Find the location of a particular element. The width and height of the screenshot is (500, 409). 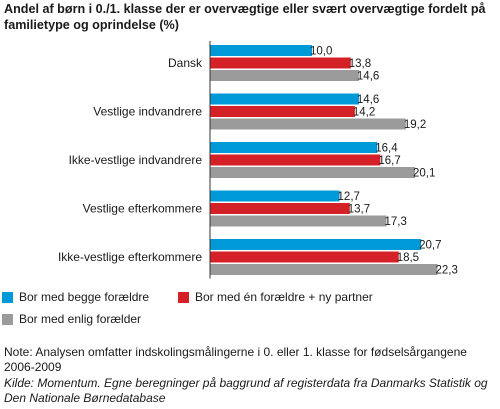

value-label-ikke-vestlige-indvandrere-series-1: 16,4 is located at coordinates (386, 149).